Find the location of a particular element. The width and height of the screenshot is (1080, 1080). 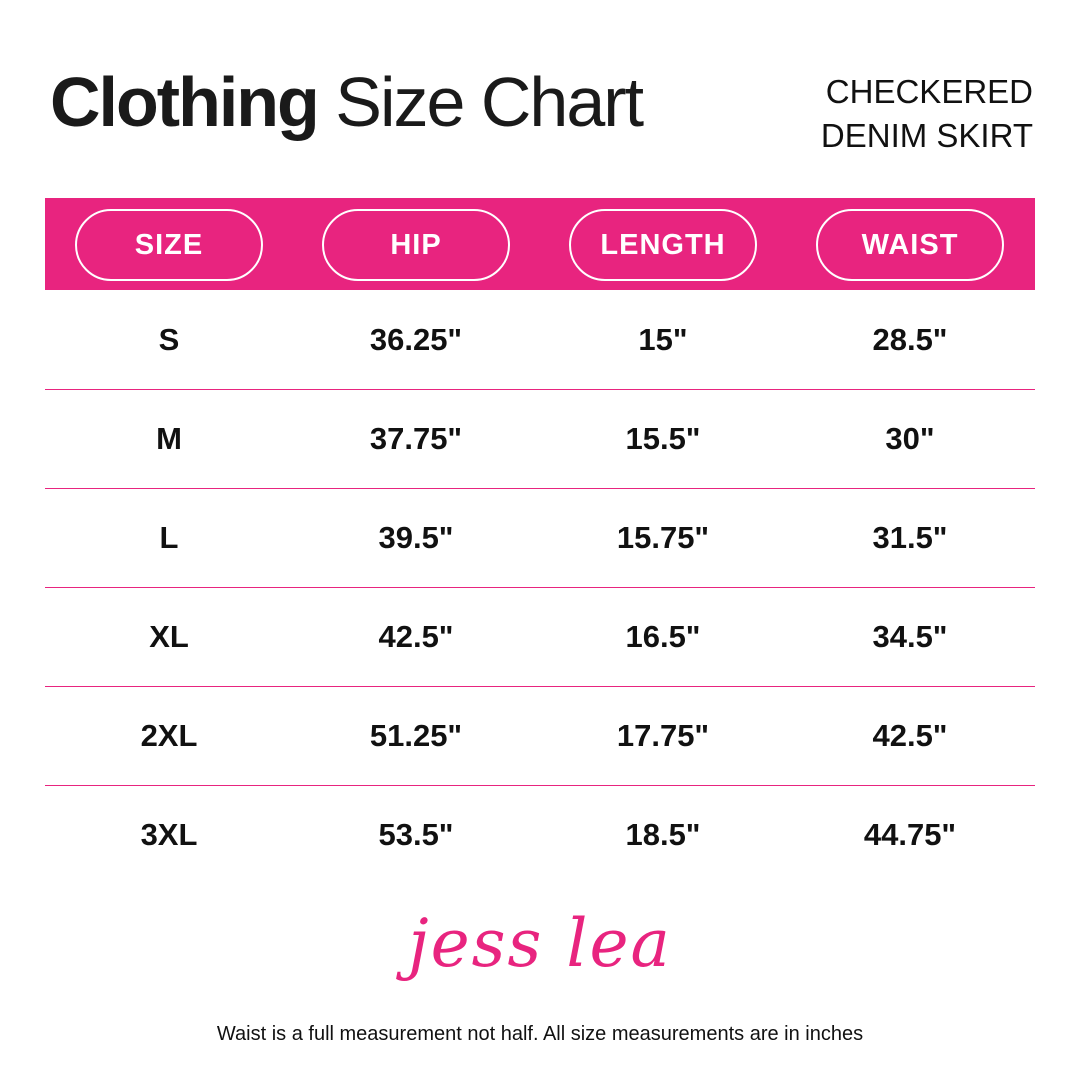

table-cell: 30" is located at coordinates (910, 438).